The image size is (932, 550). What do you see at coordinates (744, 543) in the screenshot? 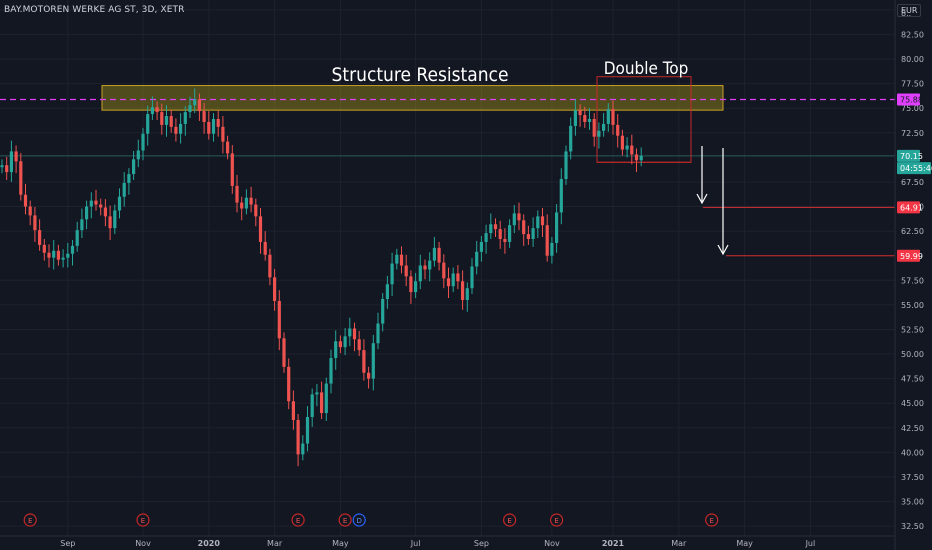
I see `x-tick-label: May` at bounding box center [744, 543].